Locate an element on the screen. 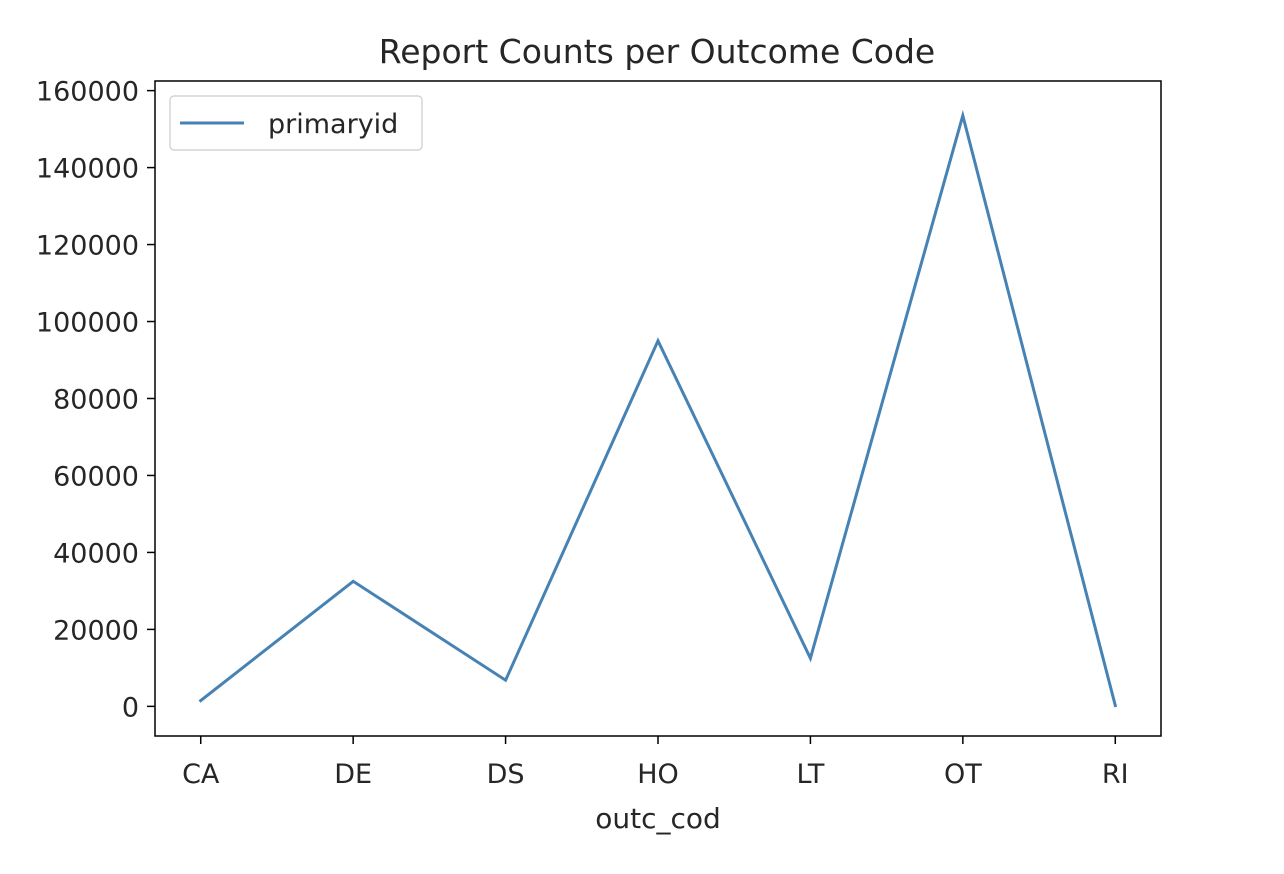 Image resolution: width=1284 pixels, height=874 pixels. x-tick-label: LT is located at coordinates (811, 774).